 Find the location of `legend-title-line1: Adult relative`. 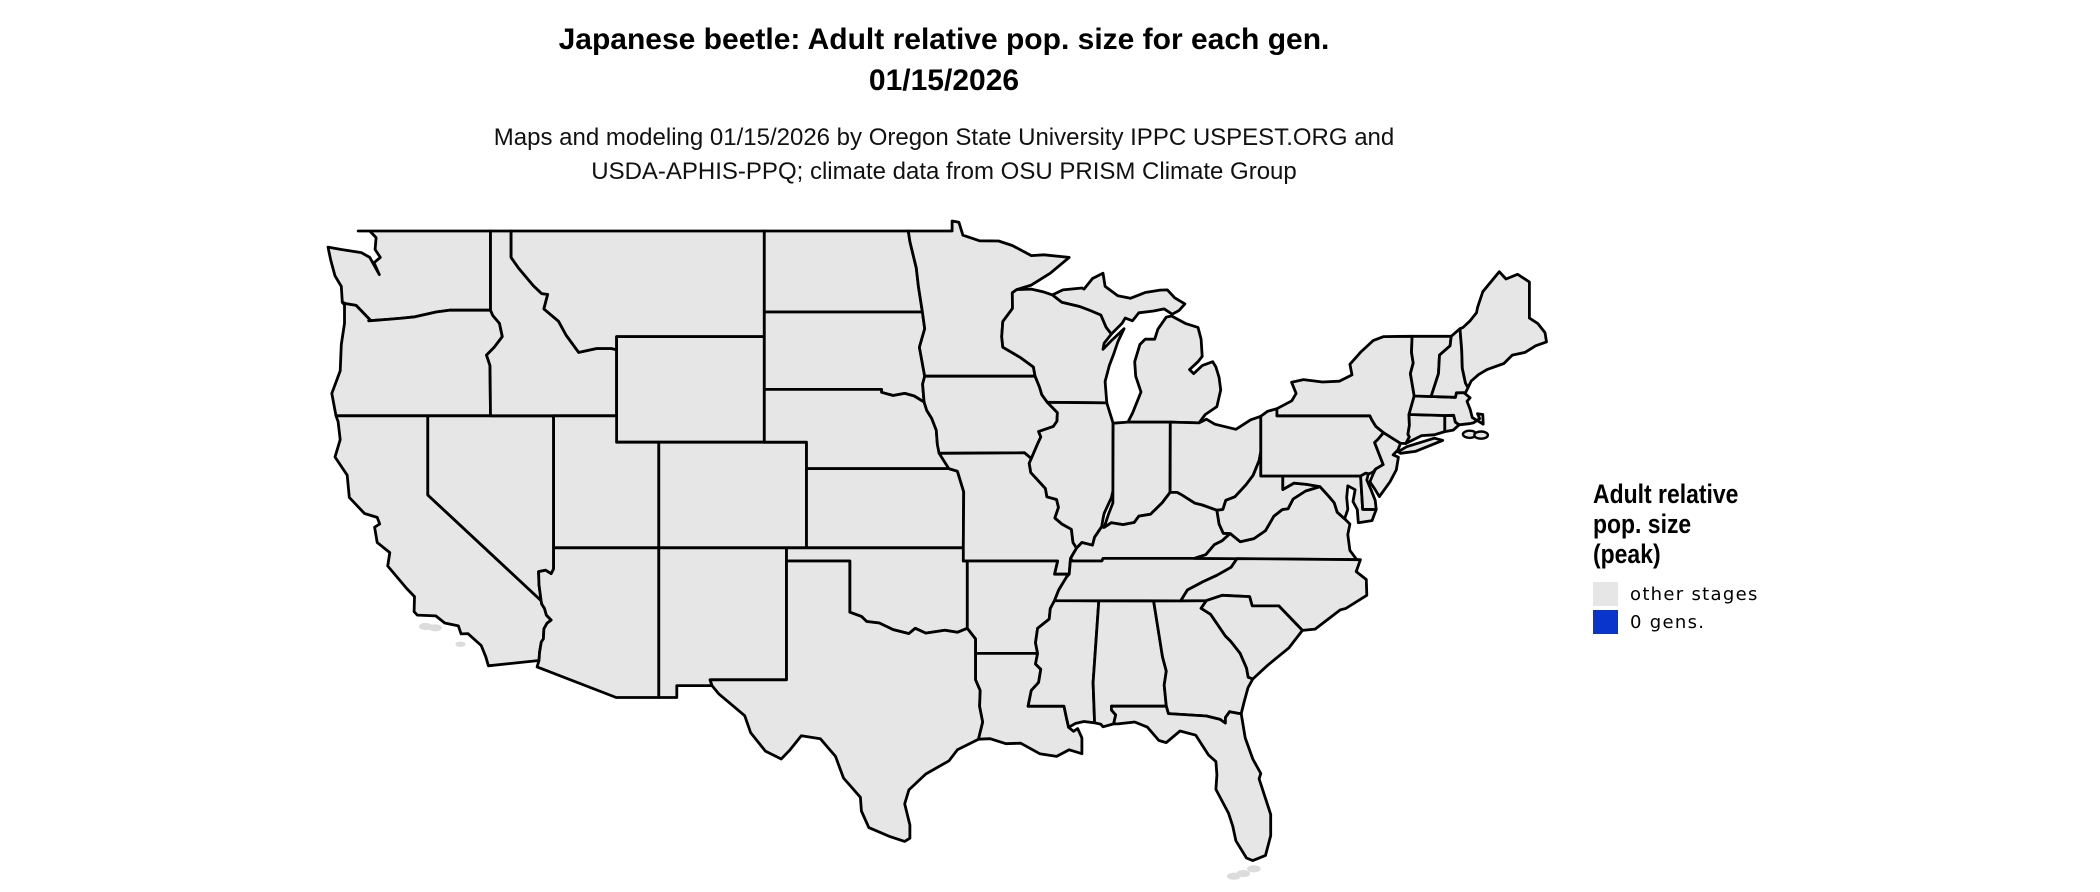

legend-title-line1: Adult relative is located at coordinates (1666, 494).